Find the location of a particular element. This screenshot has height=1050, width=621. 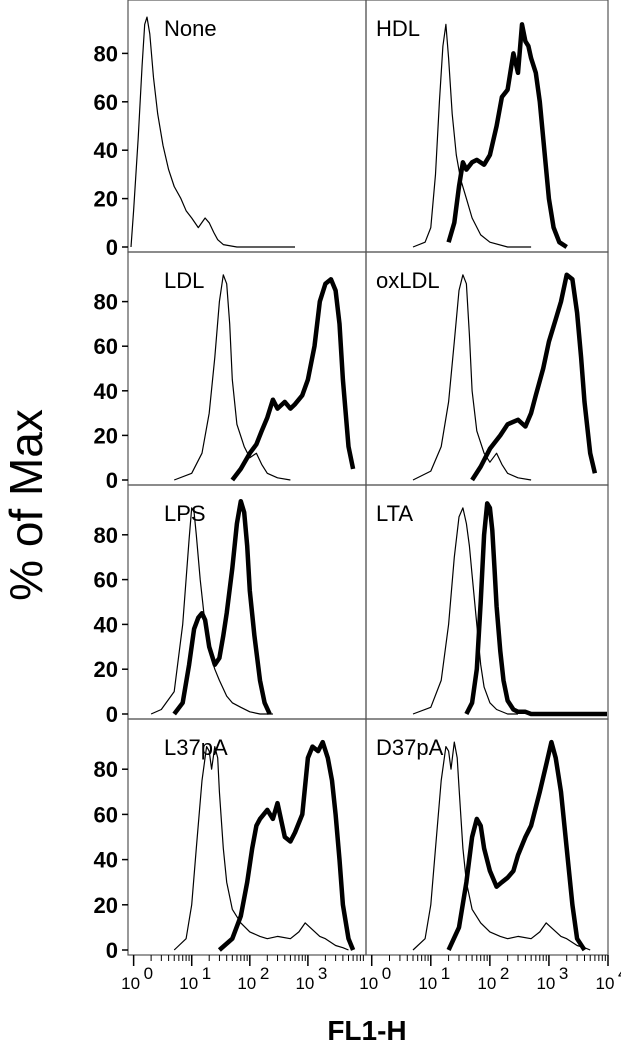

x-axis-ticks: 100101102103100101102103104 is located at coordinates (371, 974).